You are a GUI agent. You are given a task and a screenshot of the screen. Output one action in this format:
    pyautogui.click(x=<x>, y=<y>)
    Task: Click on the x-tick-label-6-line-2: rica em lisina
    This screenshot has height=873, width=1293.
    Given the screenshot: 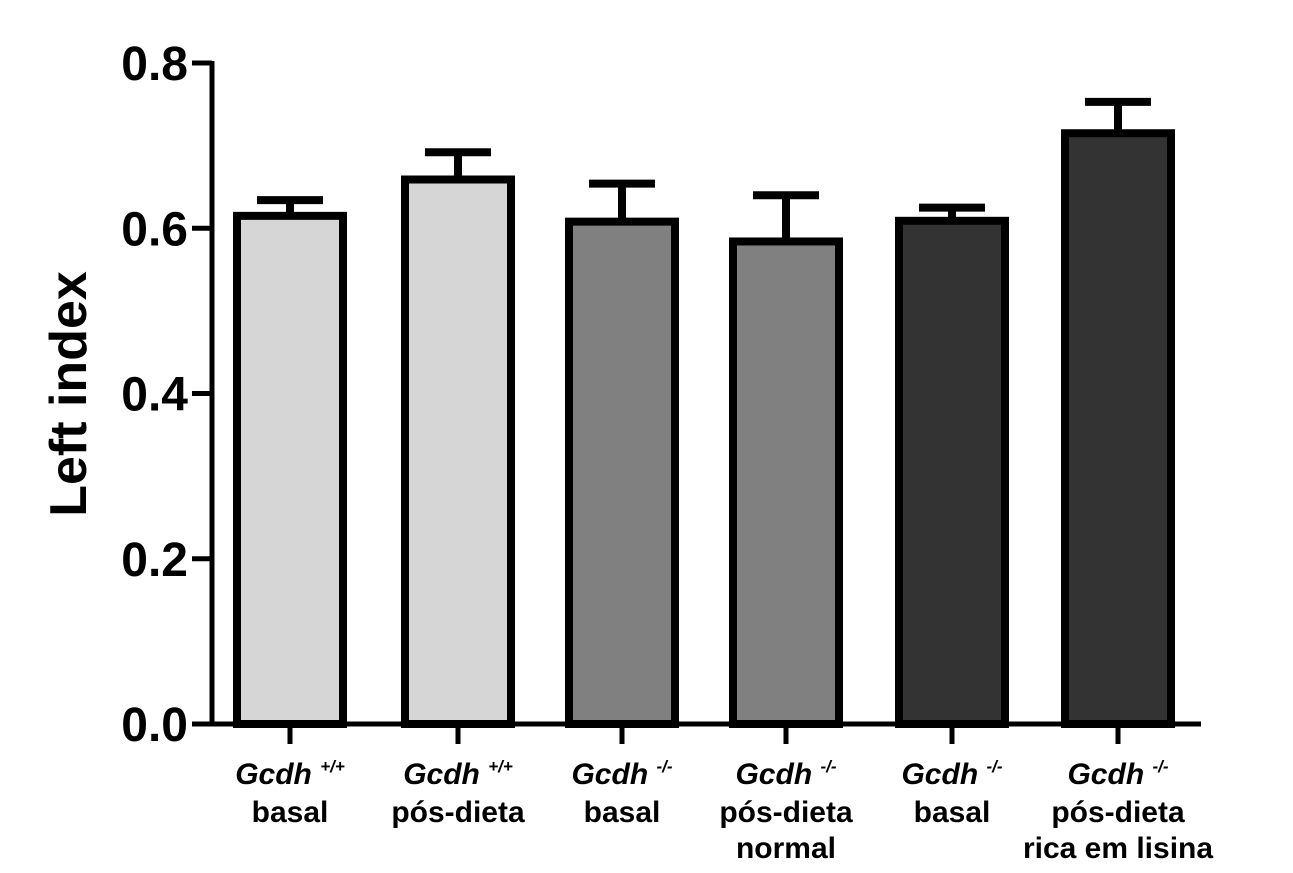 What is the action you would take?
    pyautogui.click(x=1118, y=848)
    